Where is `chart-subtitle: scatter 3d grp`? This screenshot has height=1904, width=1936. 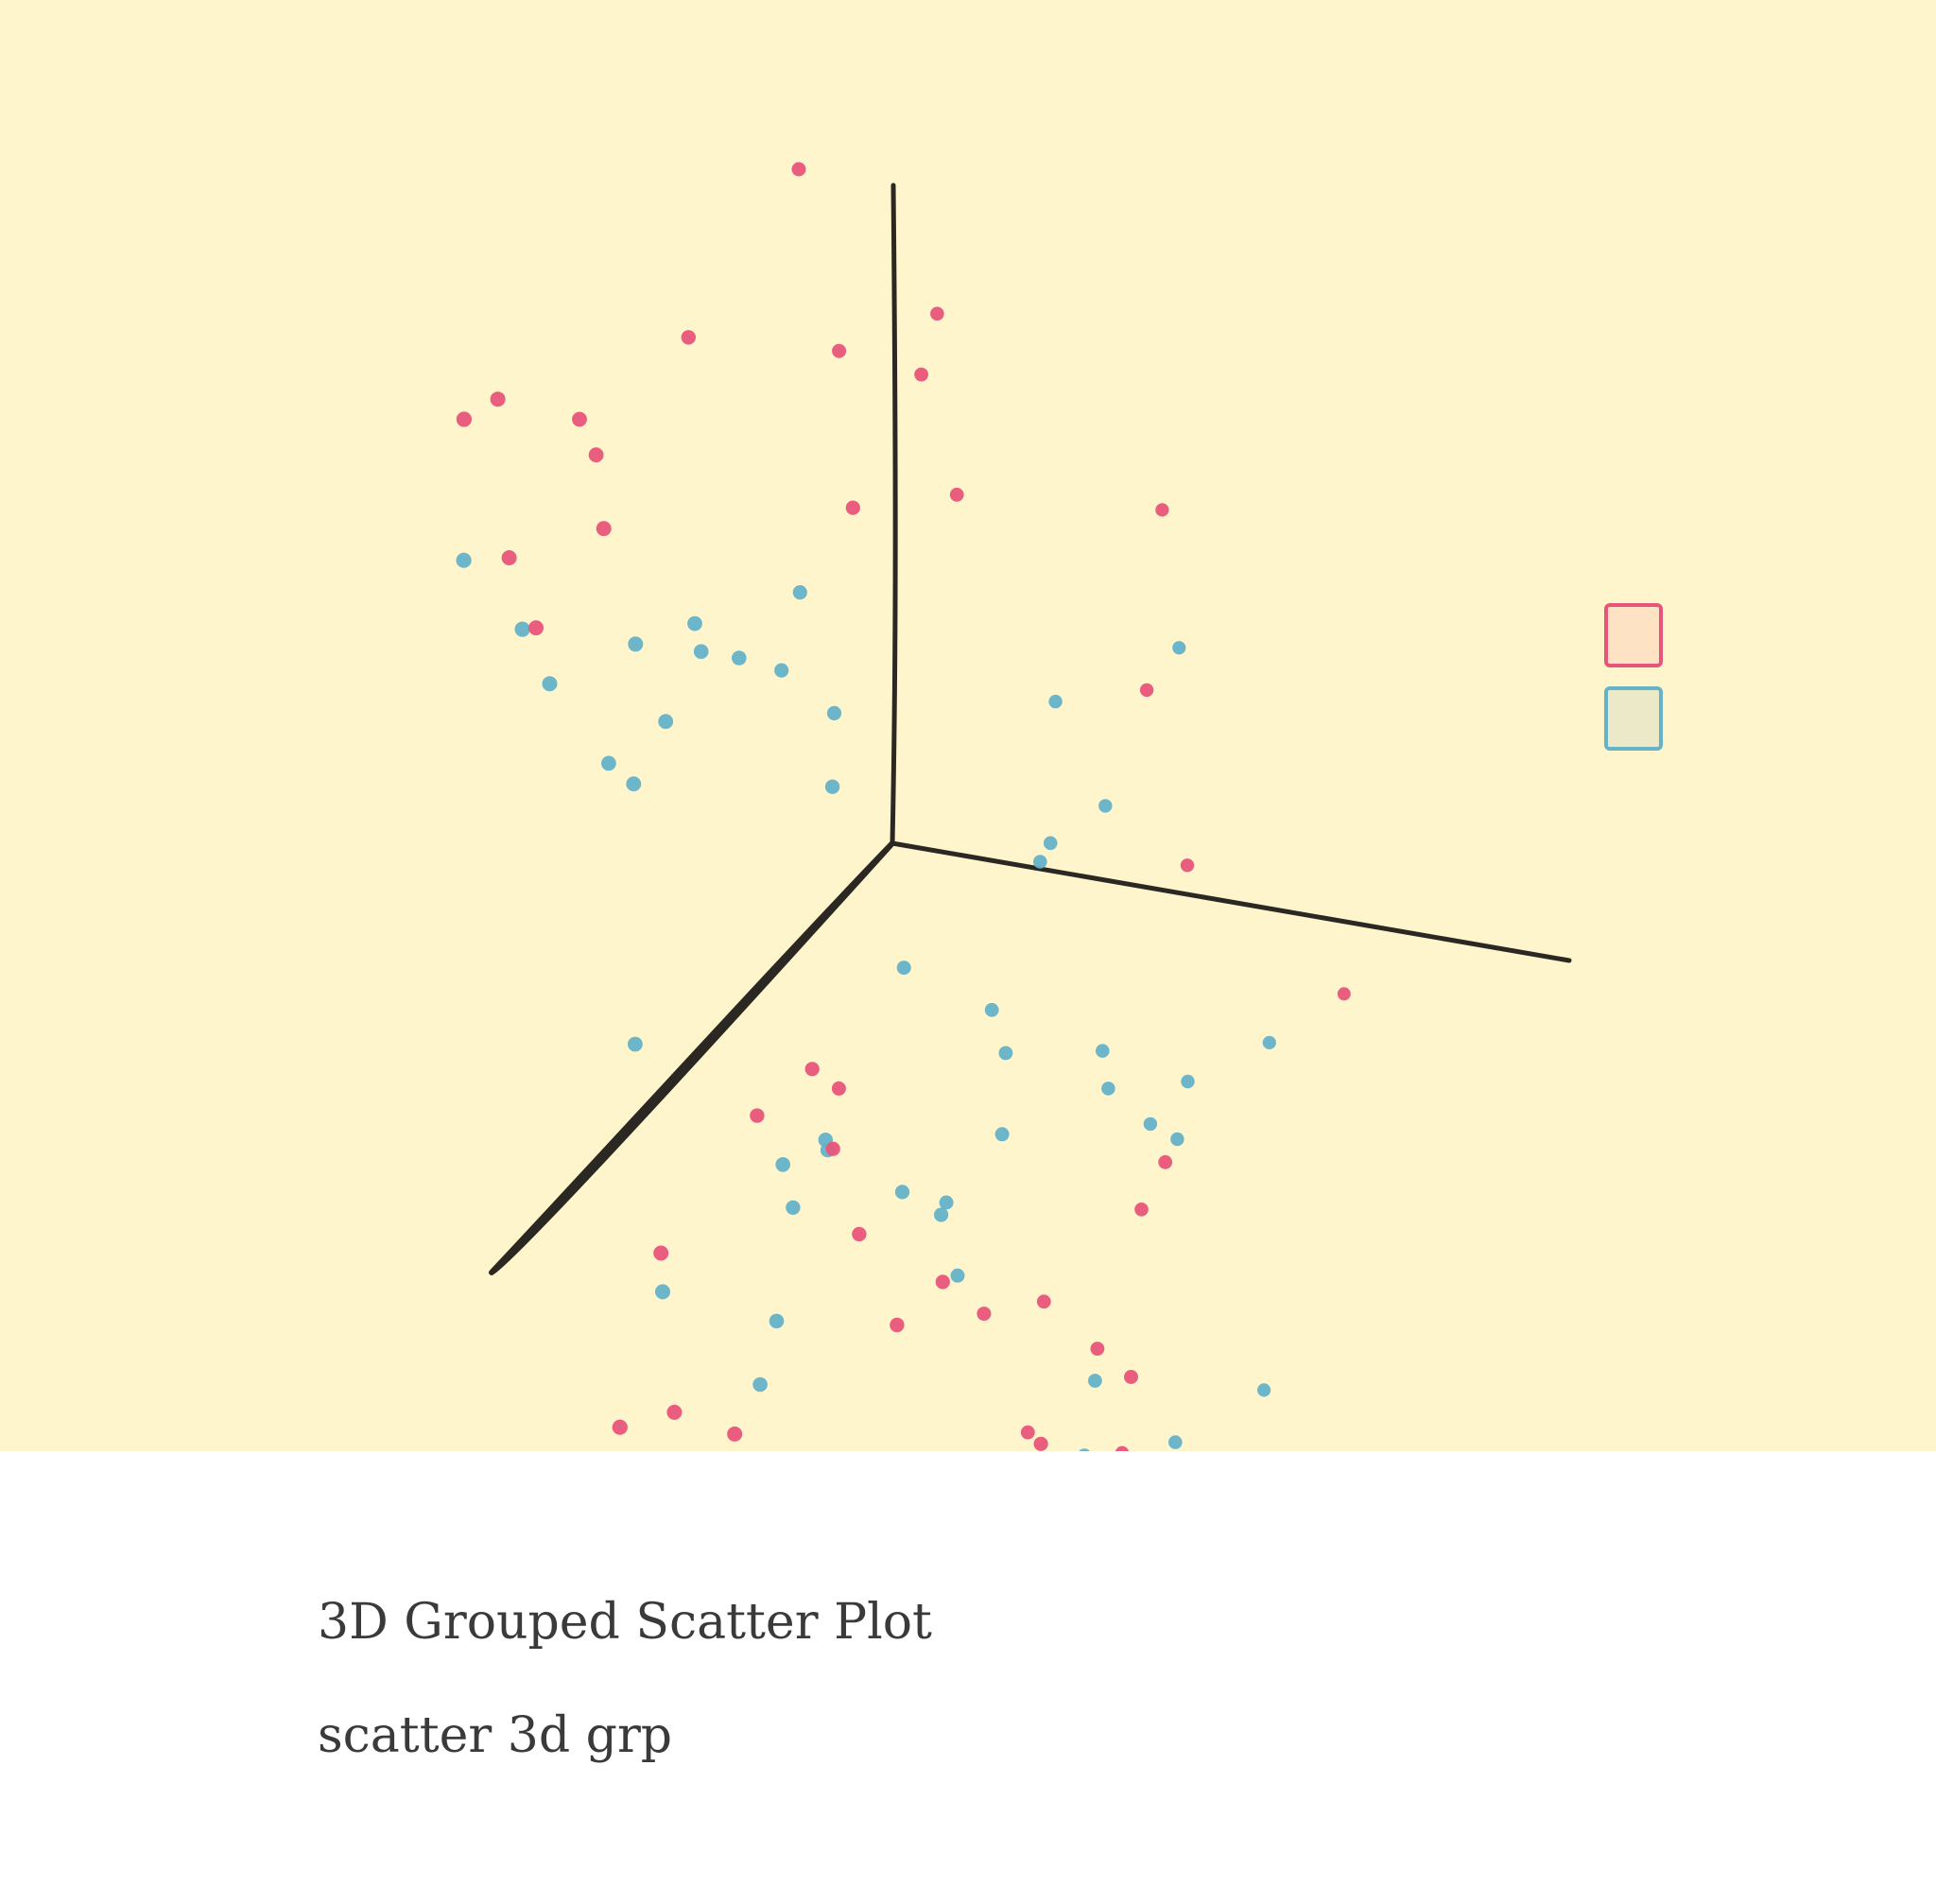
chart-subtitle: scatter 3d grp is located at coordinates (495, 1736).